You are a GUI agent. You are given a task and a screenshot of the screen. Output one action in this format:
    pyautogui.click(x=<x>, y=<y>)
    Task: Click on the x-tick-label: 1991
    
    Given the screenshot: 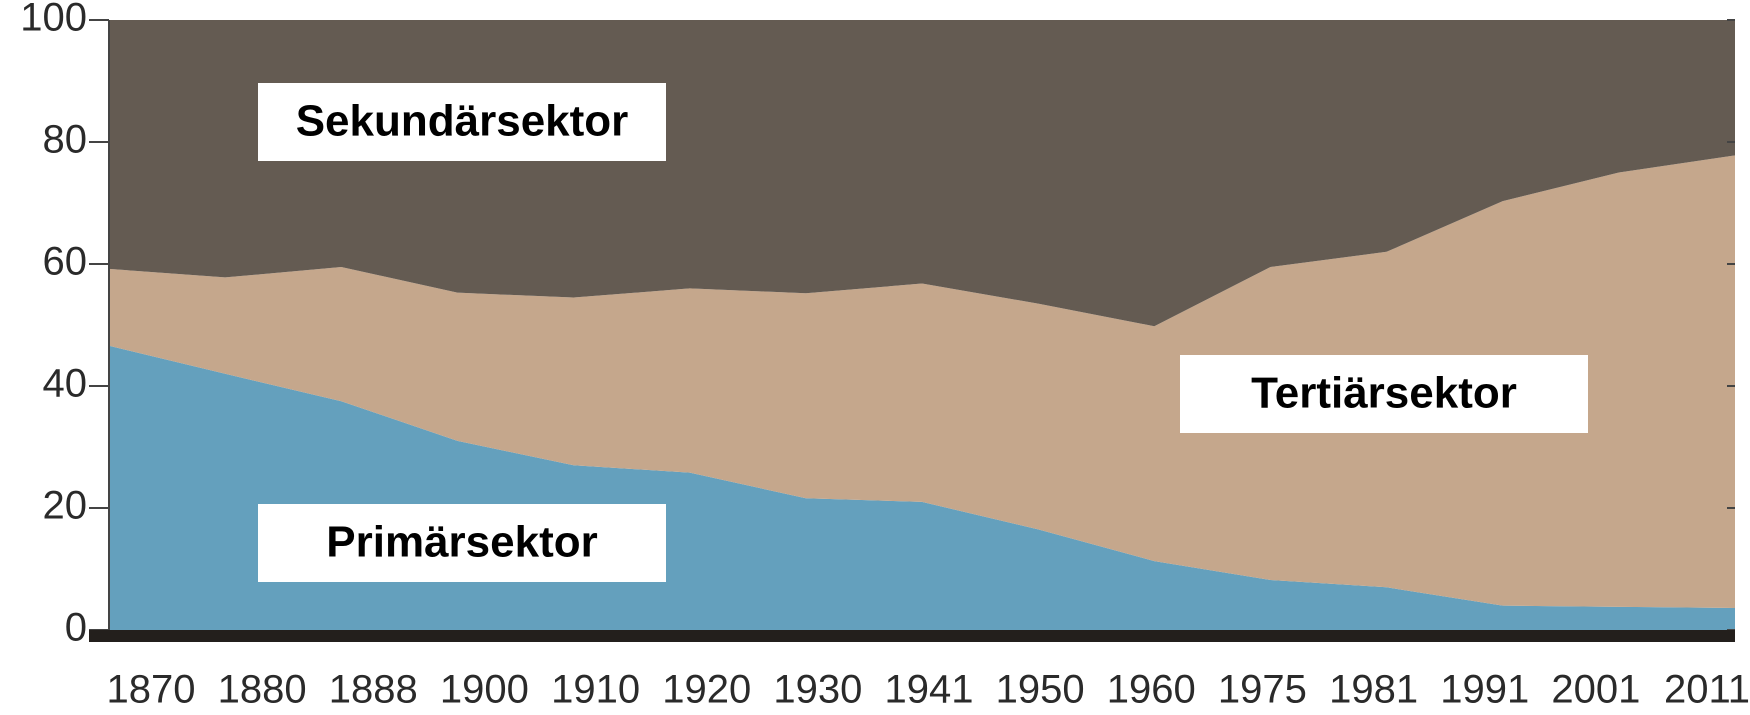 What is the action you would take?
    pyautogui.click(x=1484, y=690)
    